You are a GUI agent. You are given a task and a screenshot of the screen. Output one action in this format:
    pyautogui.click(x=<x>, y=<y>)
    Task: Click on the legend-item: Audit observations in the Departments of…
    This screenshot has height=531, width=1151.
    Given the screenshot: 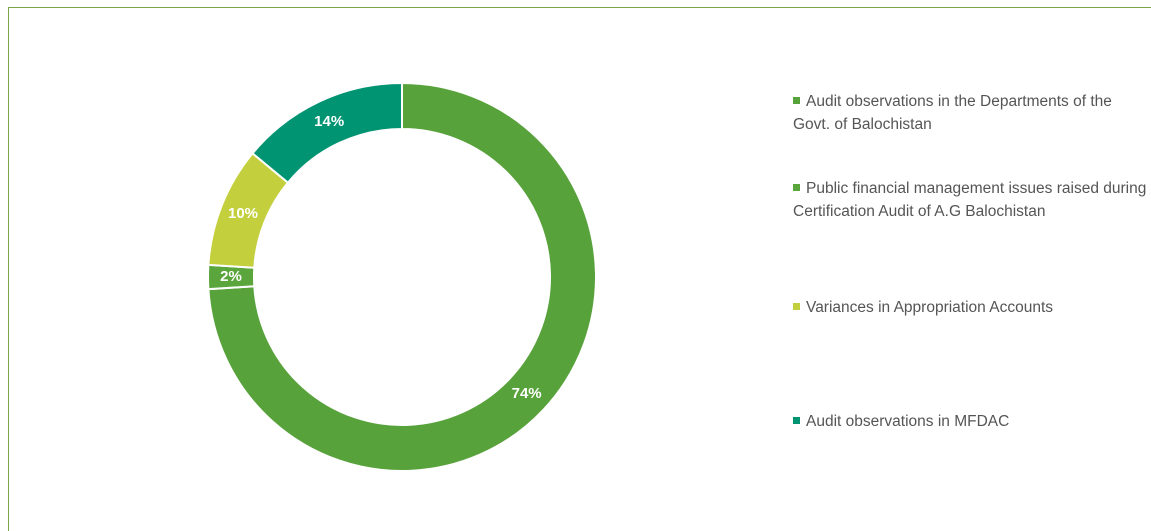 What is the action you would take?
    pyautogui.click(x=970, y=113)
    